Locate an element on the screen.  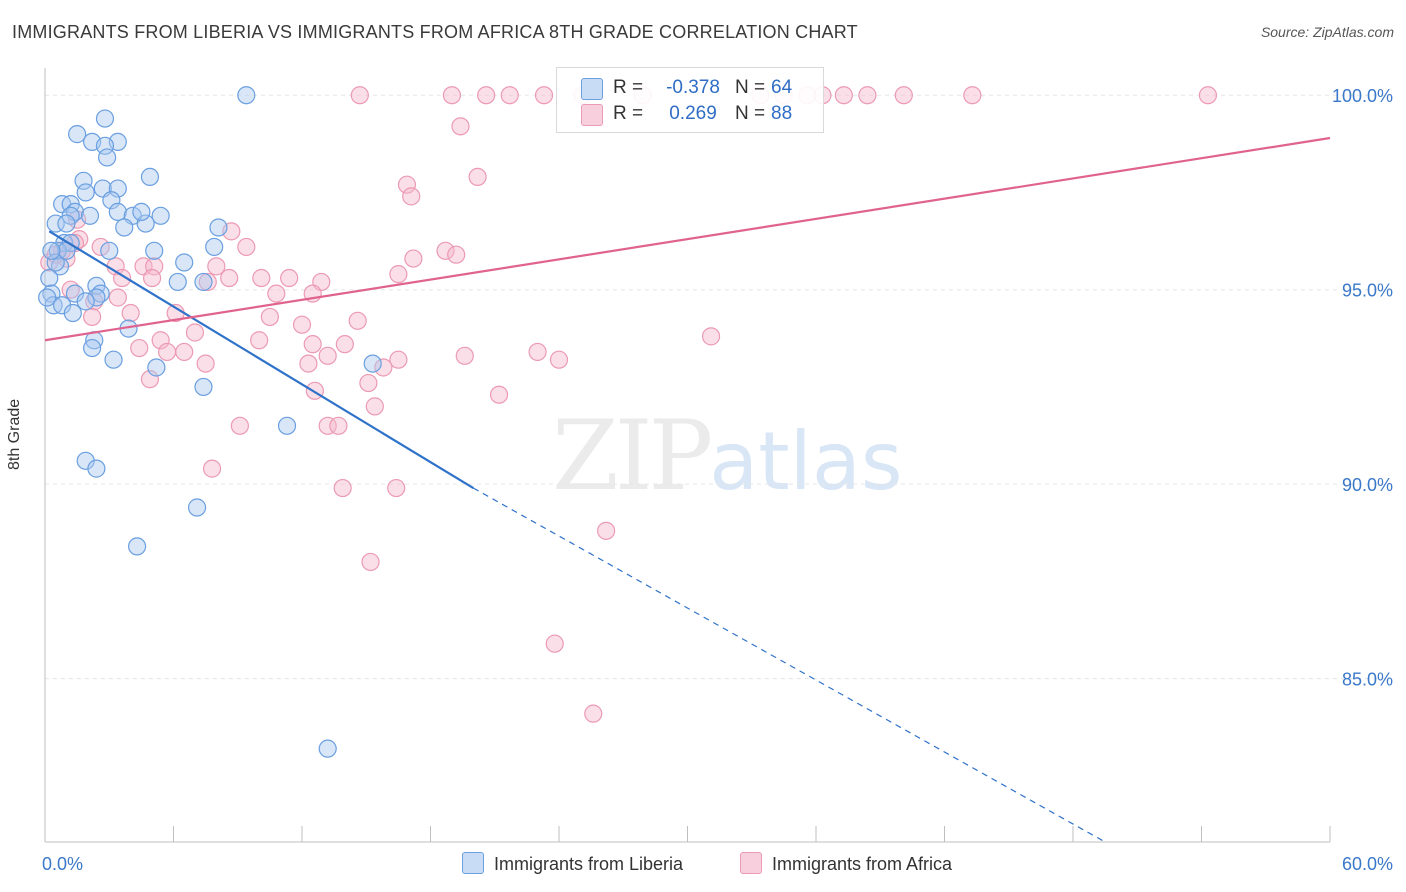
africa-legend-label: Immigrants from Africa is located at coordinates (862, 864).